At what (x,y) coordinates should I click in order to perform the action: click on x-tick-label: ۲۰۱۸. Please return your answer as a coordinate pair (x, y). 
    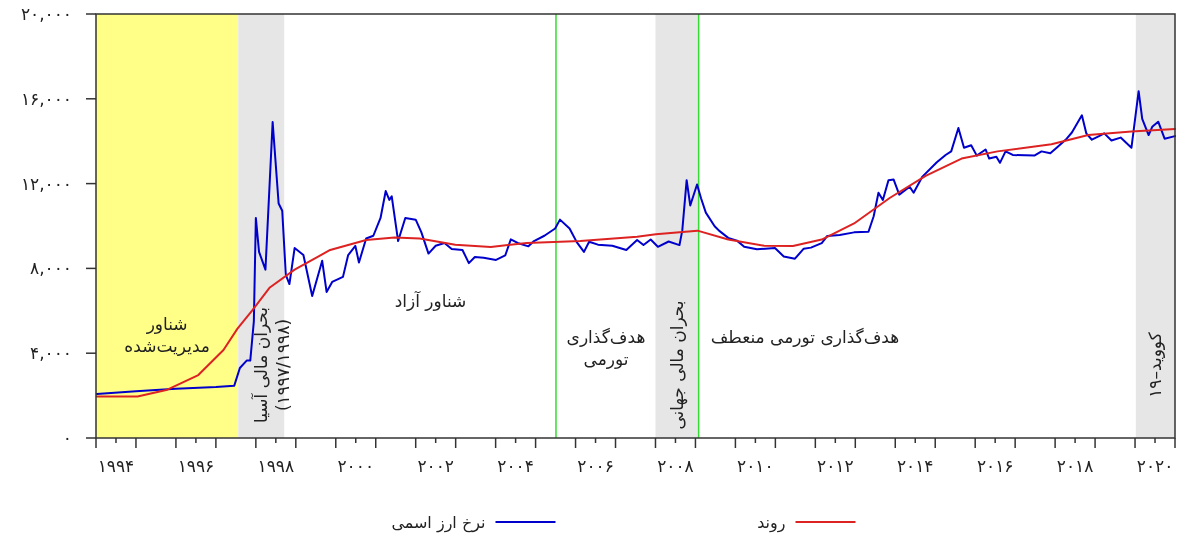
    Looking at the image, I should click on (1075, 466).